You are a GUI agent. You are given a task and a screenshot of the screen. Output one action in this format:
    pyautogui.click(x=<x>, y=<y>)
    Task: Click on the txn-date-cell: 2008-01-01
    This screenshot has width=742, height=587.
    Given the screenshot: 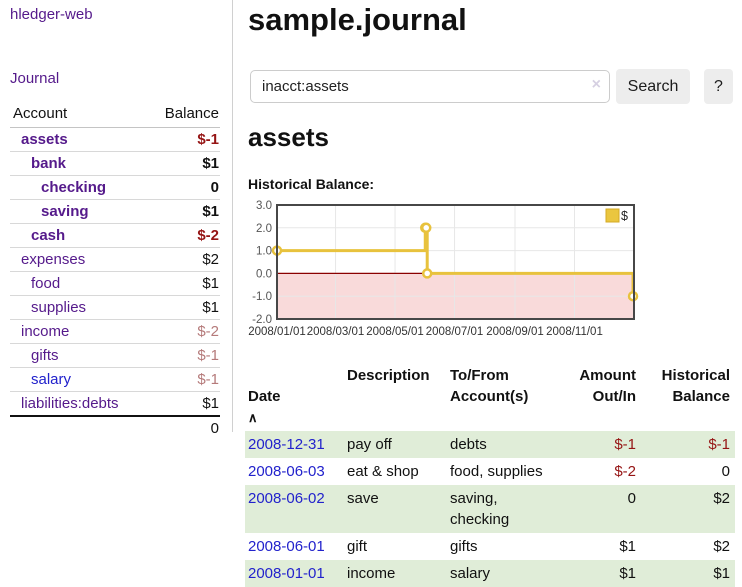 What is the action you would take?
    pyautogui.click(x=294, y=573)
    